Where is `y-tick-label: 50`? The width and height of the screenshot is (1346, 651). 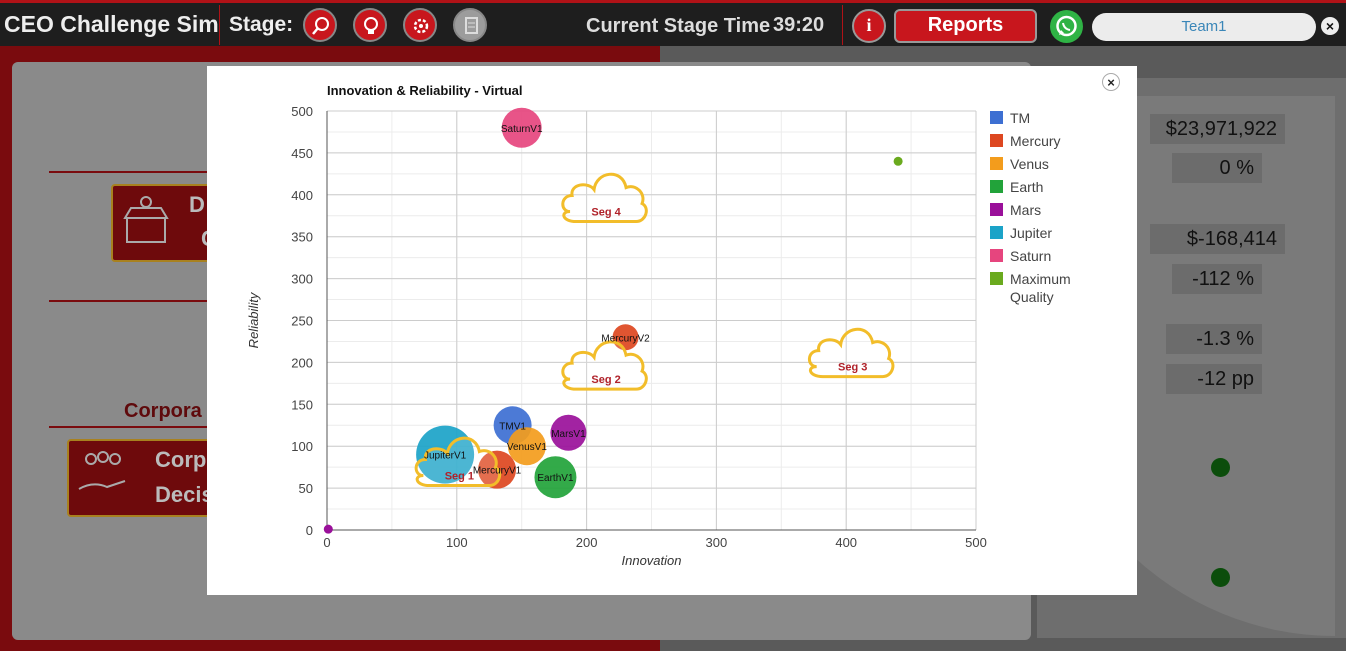
y-tick-label: 50 is located at coordinates (306, 488).